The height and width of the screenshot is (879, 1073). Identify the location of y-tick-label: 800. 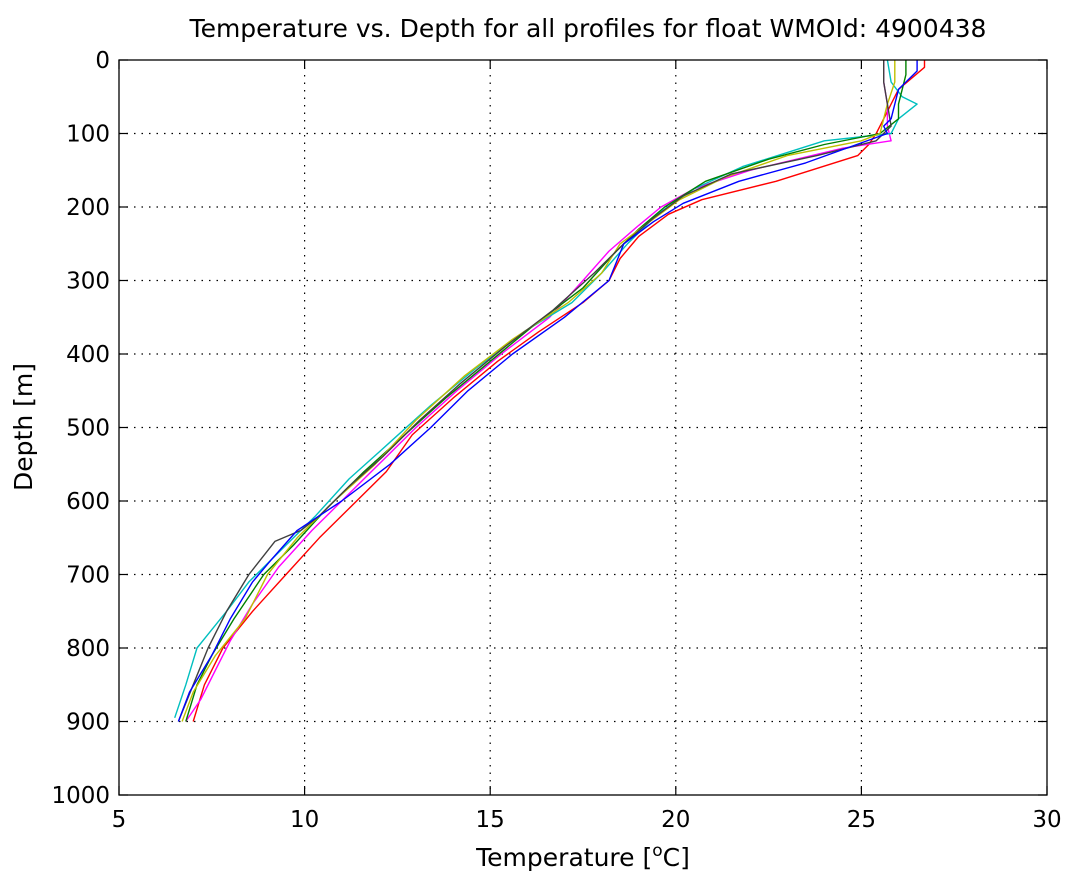
(88, 649).